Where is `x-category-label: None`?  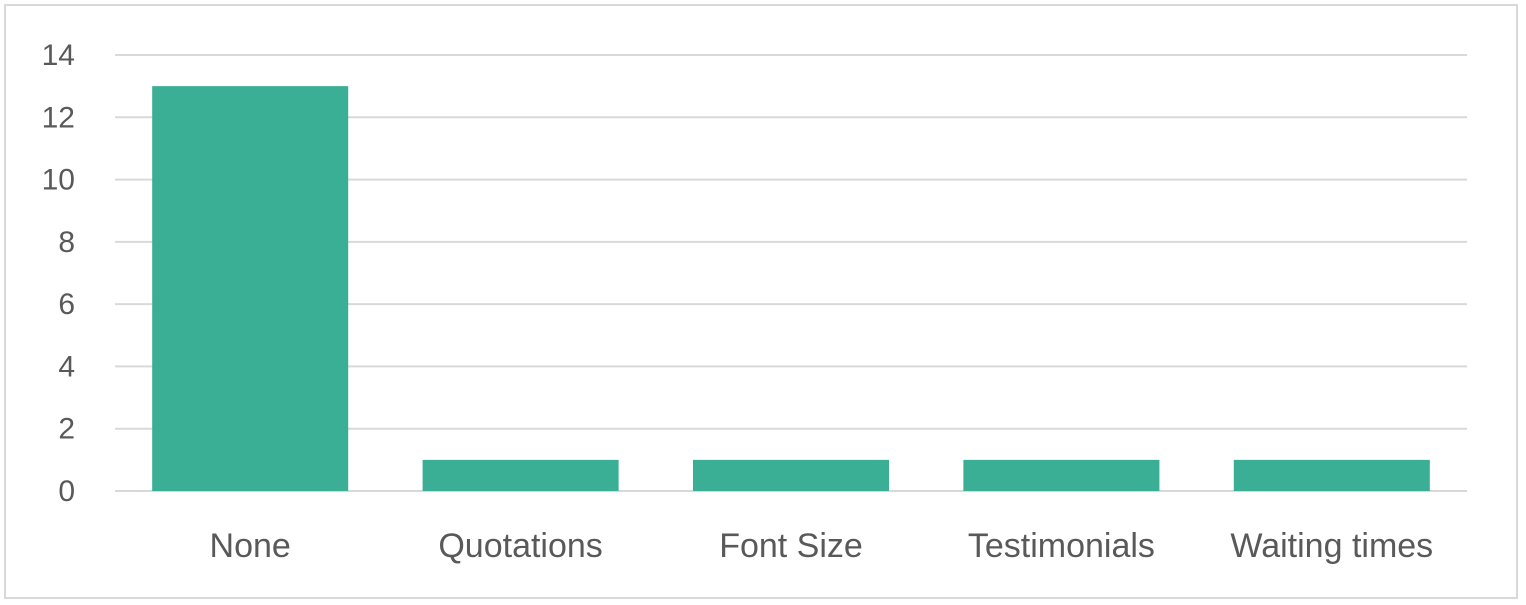
x-category-label: None is located at coordinates (250, 546).